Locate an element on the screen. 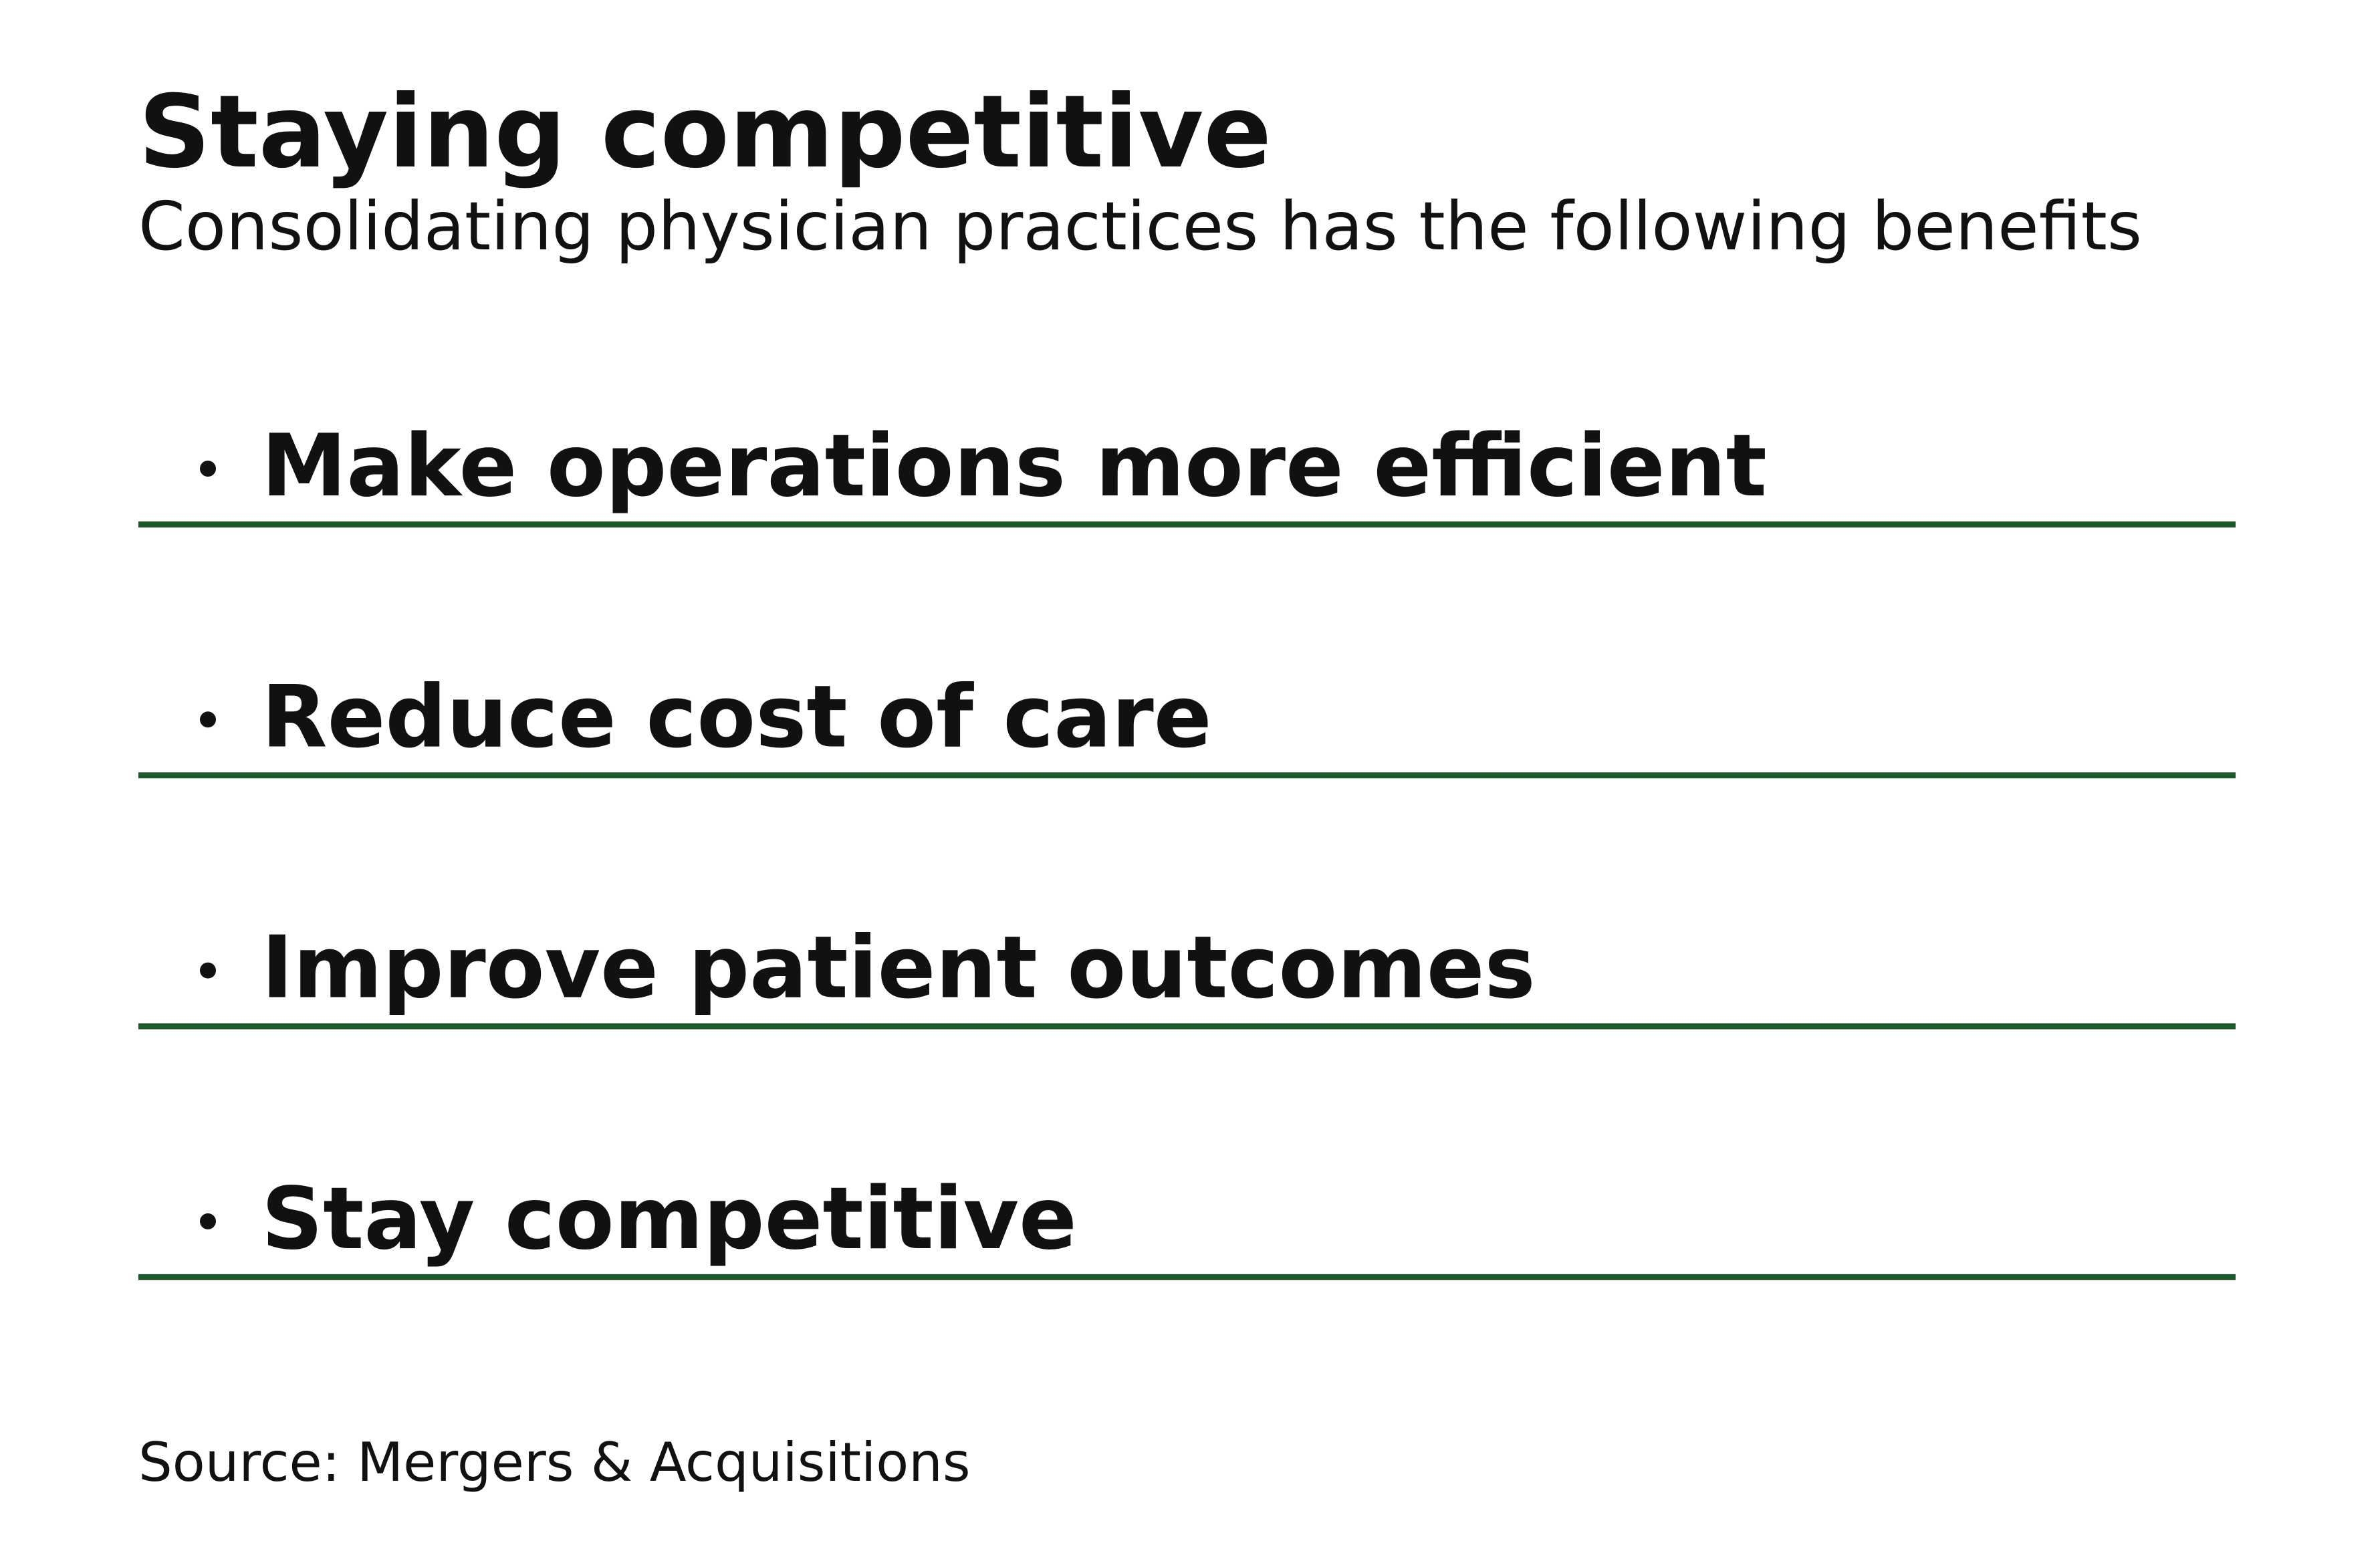 The width and height of the screenshot is (2380, 1551). benefit-item: Make operations more efficient is located at coordinates (1014, 466).